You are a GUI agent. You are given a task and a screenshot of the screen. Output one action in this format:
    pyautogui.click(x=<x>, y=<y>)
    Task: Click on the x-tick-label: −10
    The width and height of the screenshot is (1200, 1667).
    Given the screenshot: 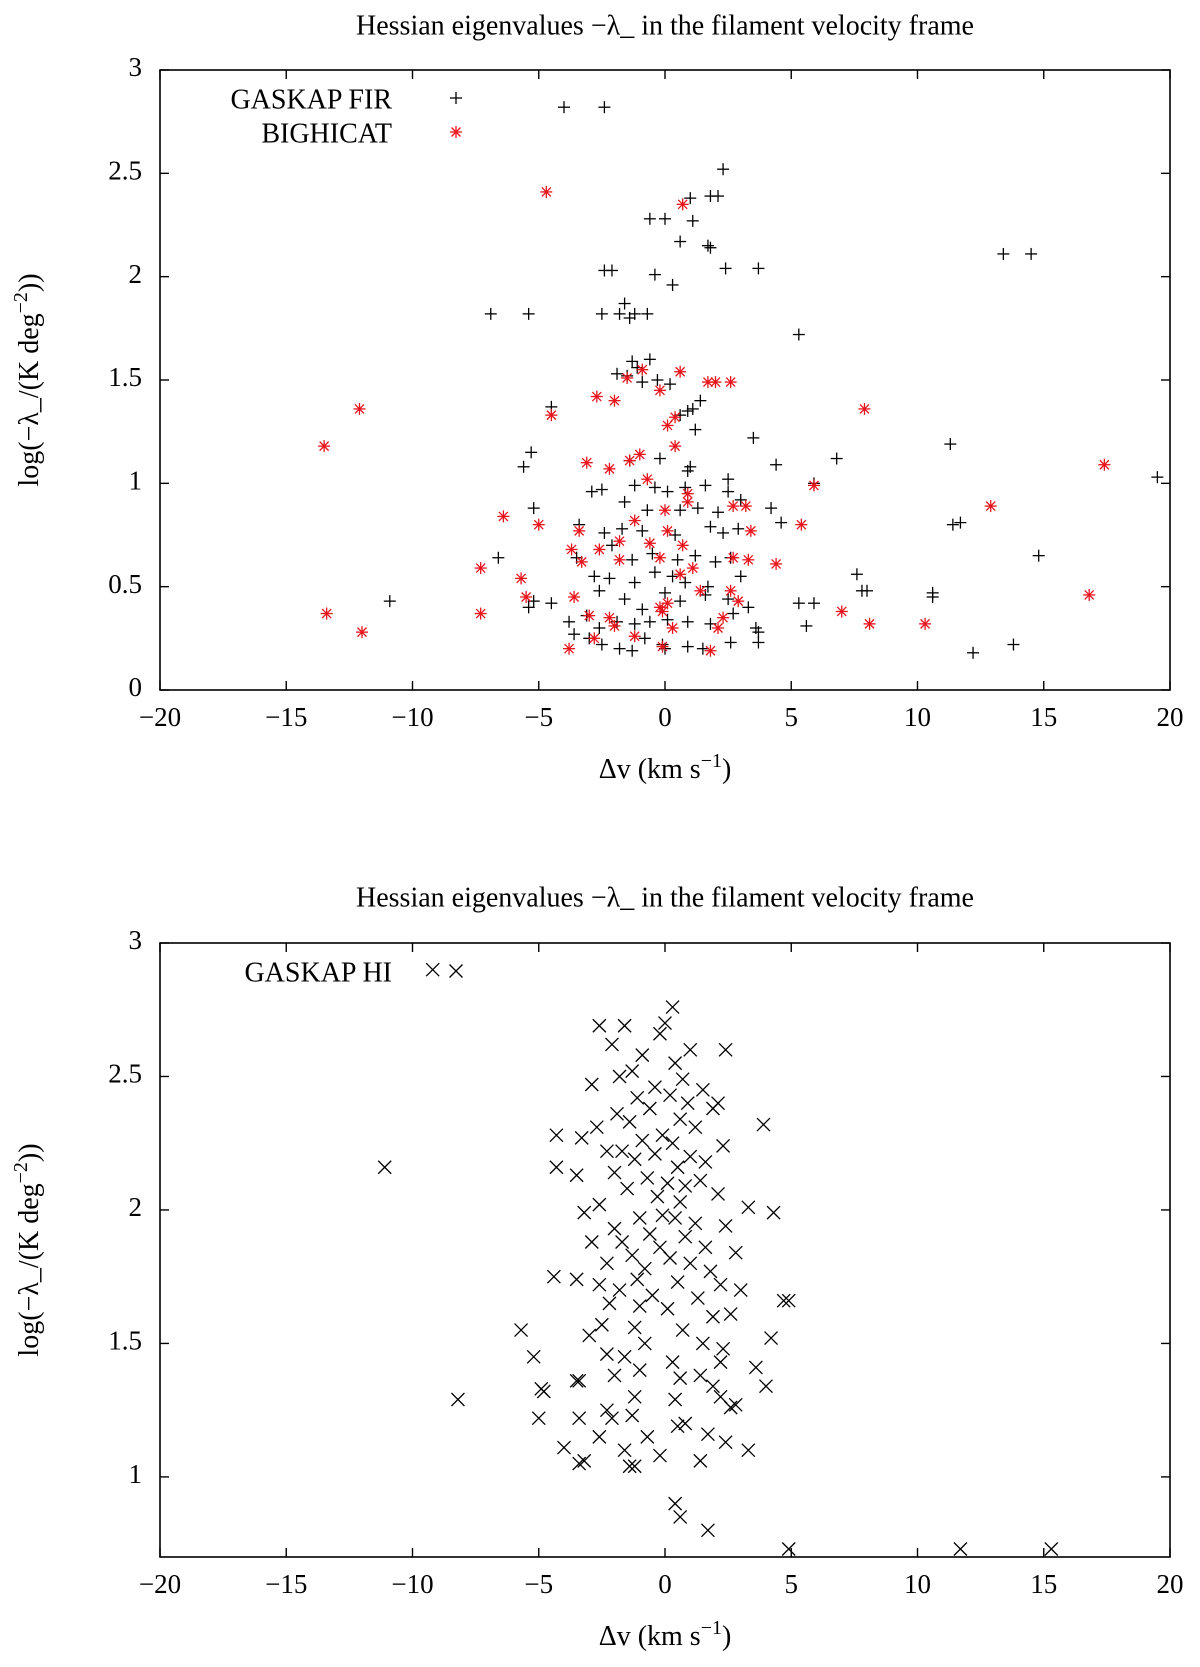 What is the action you would take?
    pyautogui.click(x=412, y=717)
    